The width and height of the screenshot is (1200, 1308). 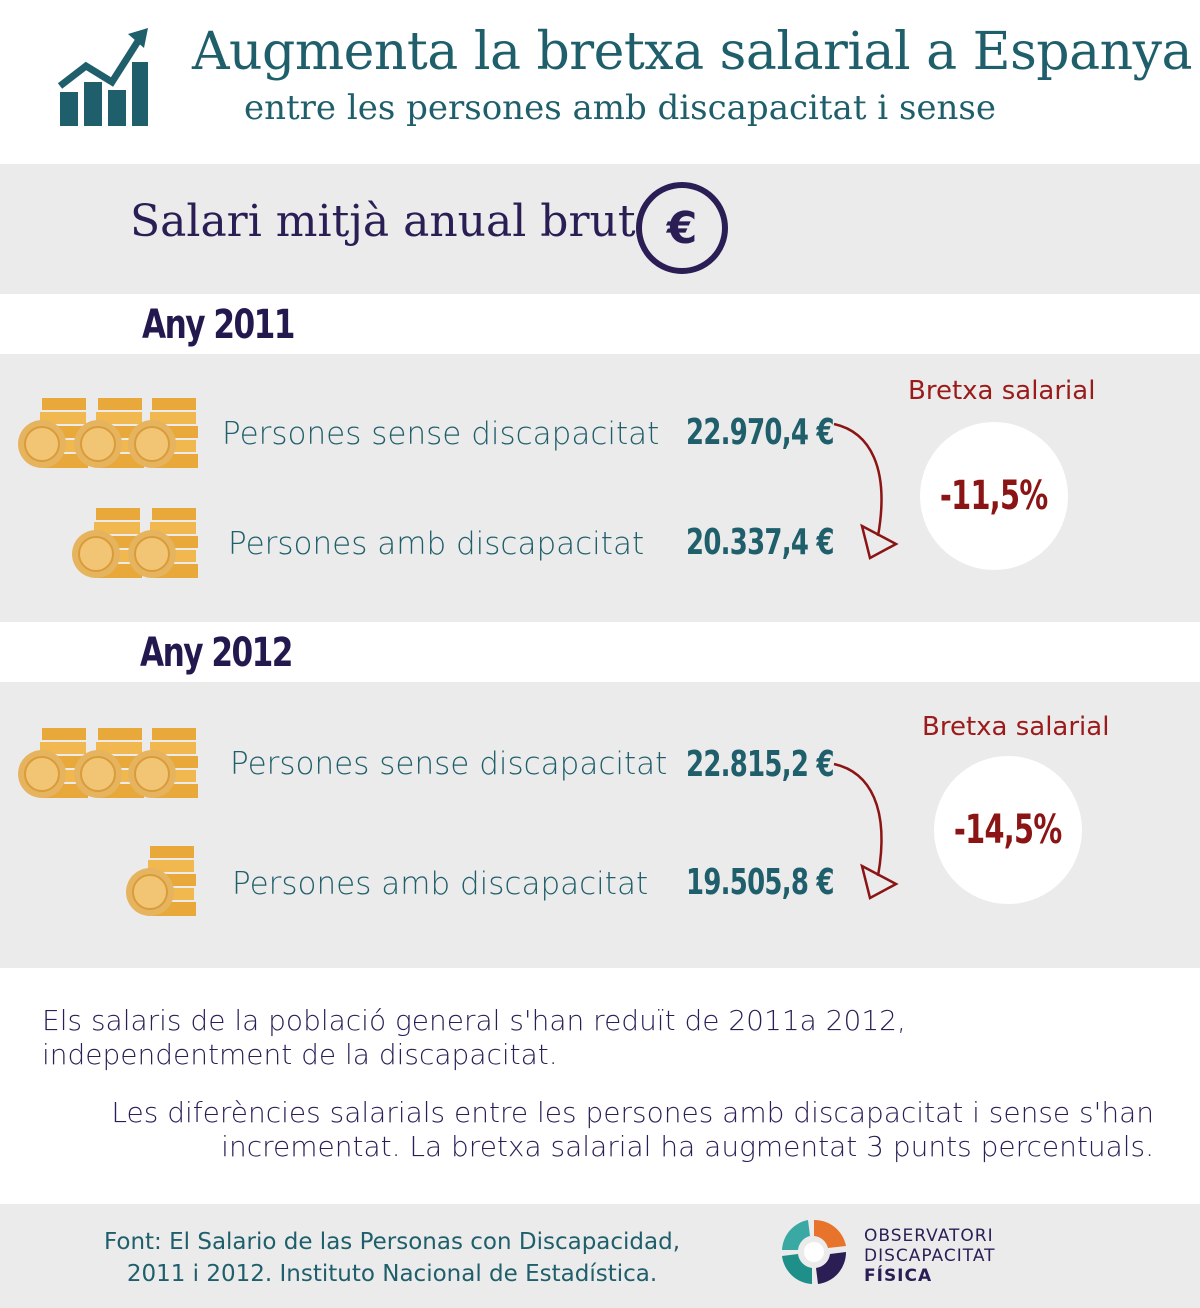 What do you see at coordinates (760, 542) in the screenshot?
I see `value-with-disability-2011: 20.337,4 €` at bounding box center [760, 542].